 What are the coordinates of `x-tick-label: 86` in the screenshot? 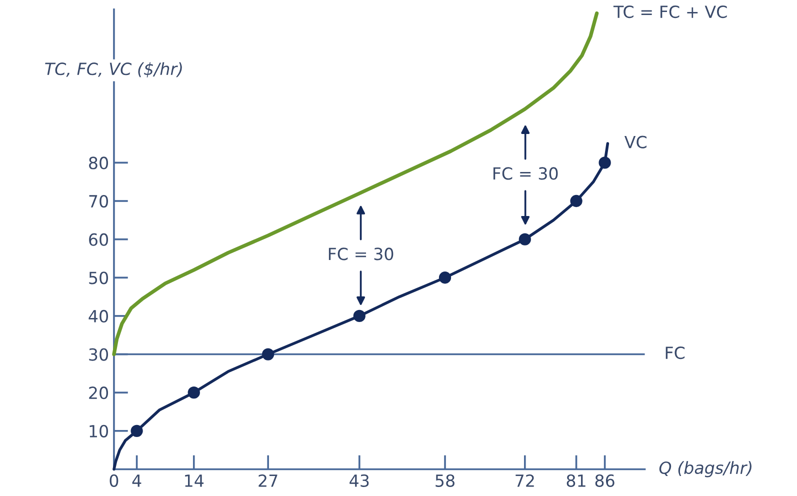 It's located at (604, 480).